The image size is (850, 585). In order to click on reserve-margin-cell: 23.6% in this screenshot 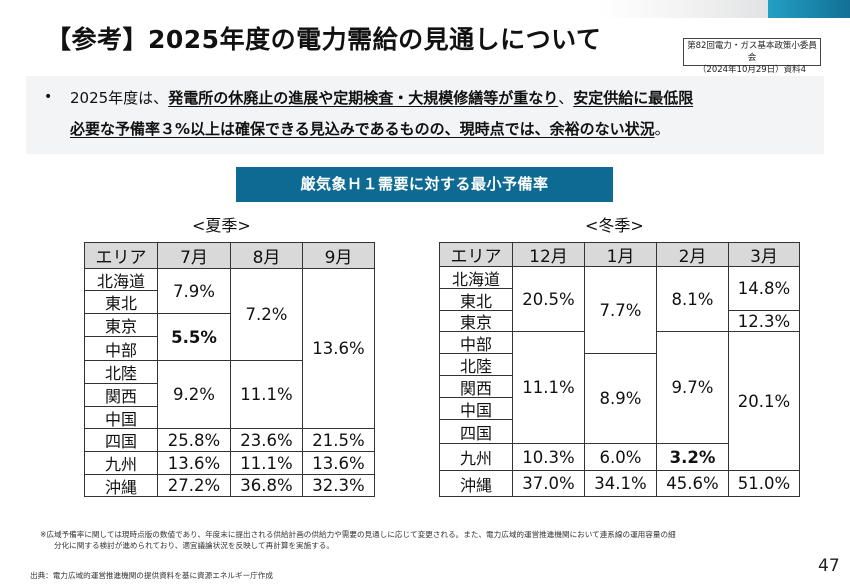, I will do `click(266, 440)`.